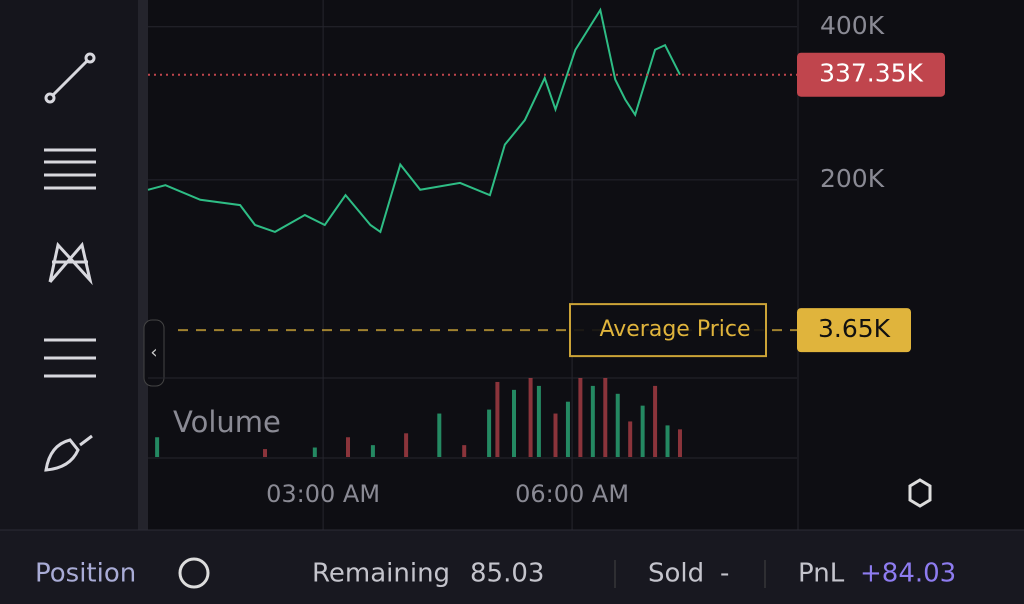  I want to click on pnl-label: PnL, so click(821, 574).